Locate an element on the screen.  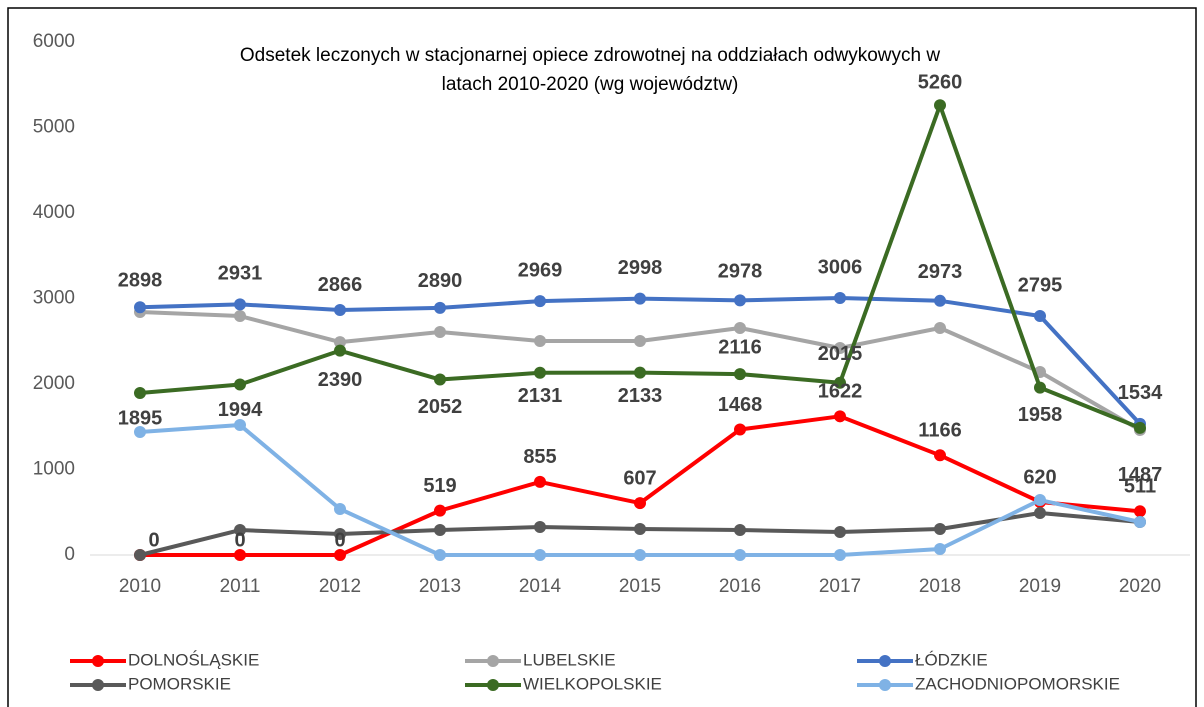
x-tick-label: 2015 is located at coordinates (640, 586).